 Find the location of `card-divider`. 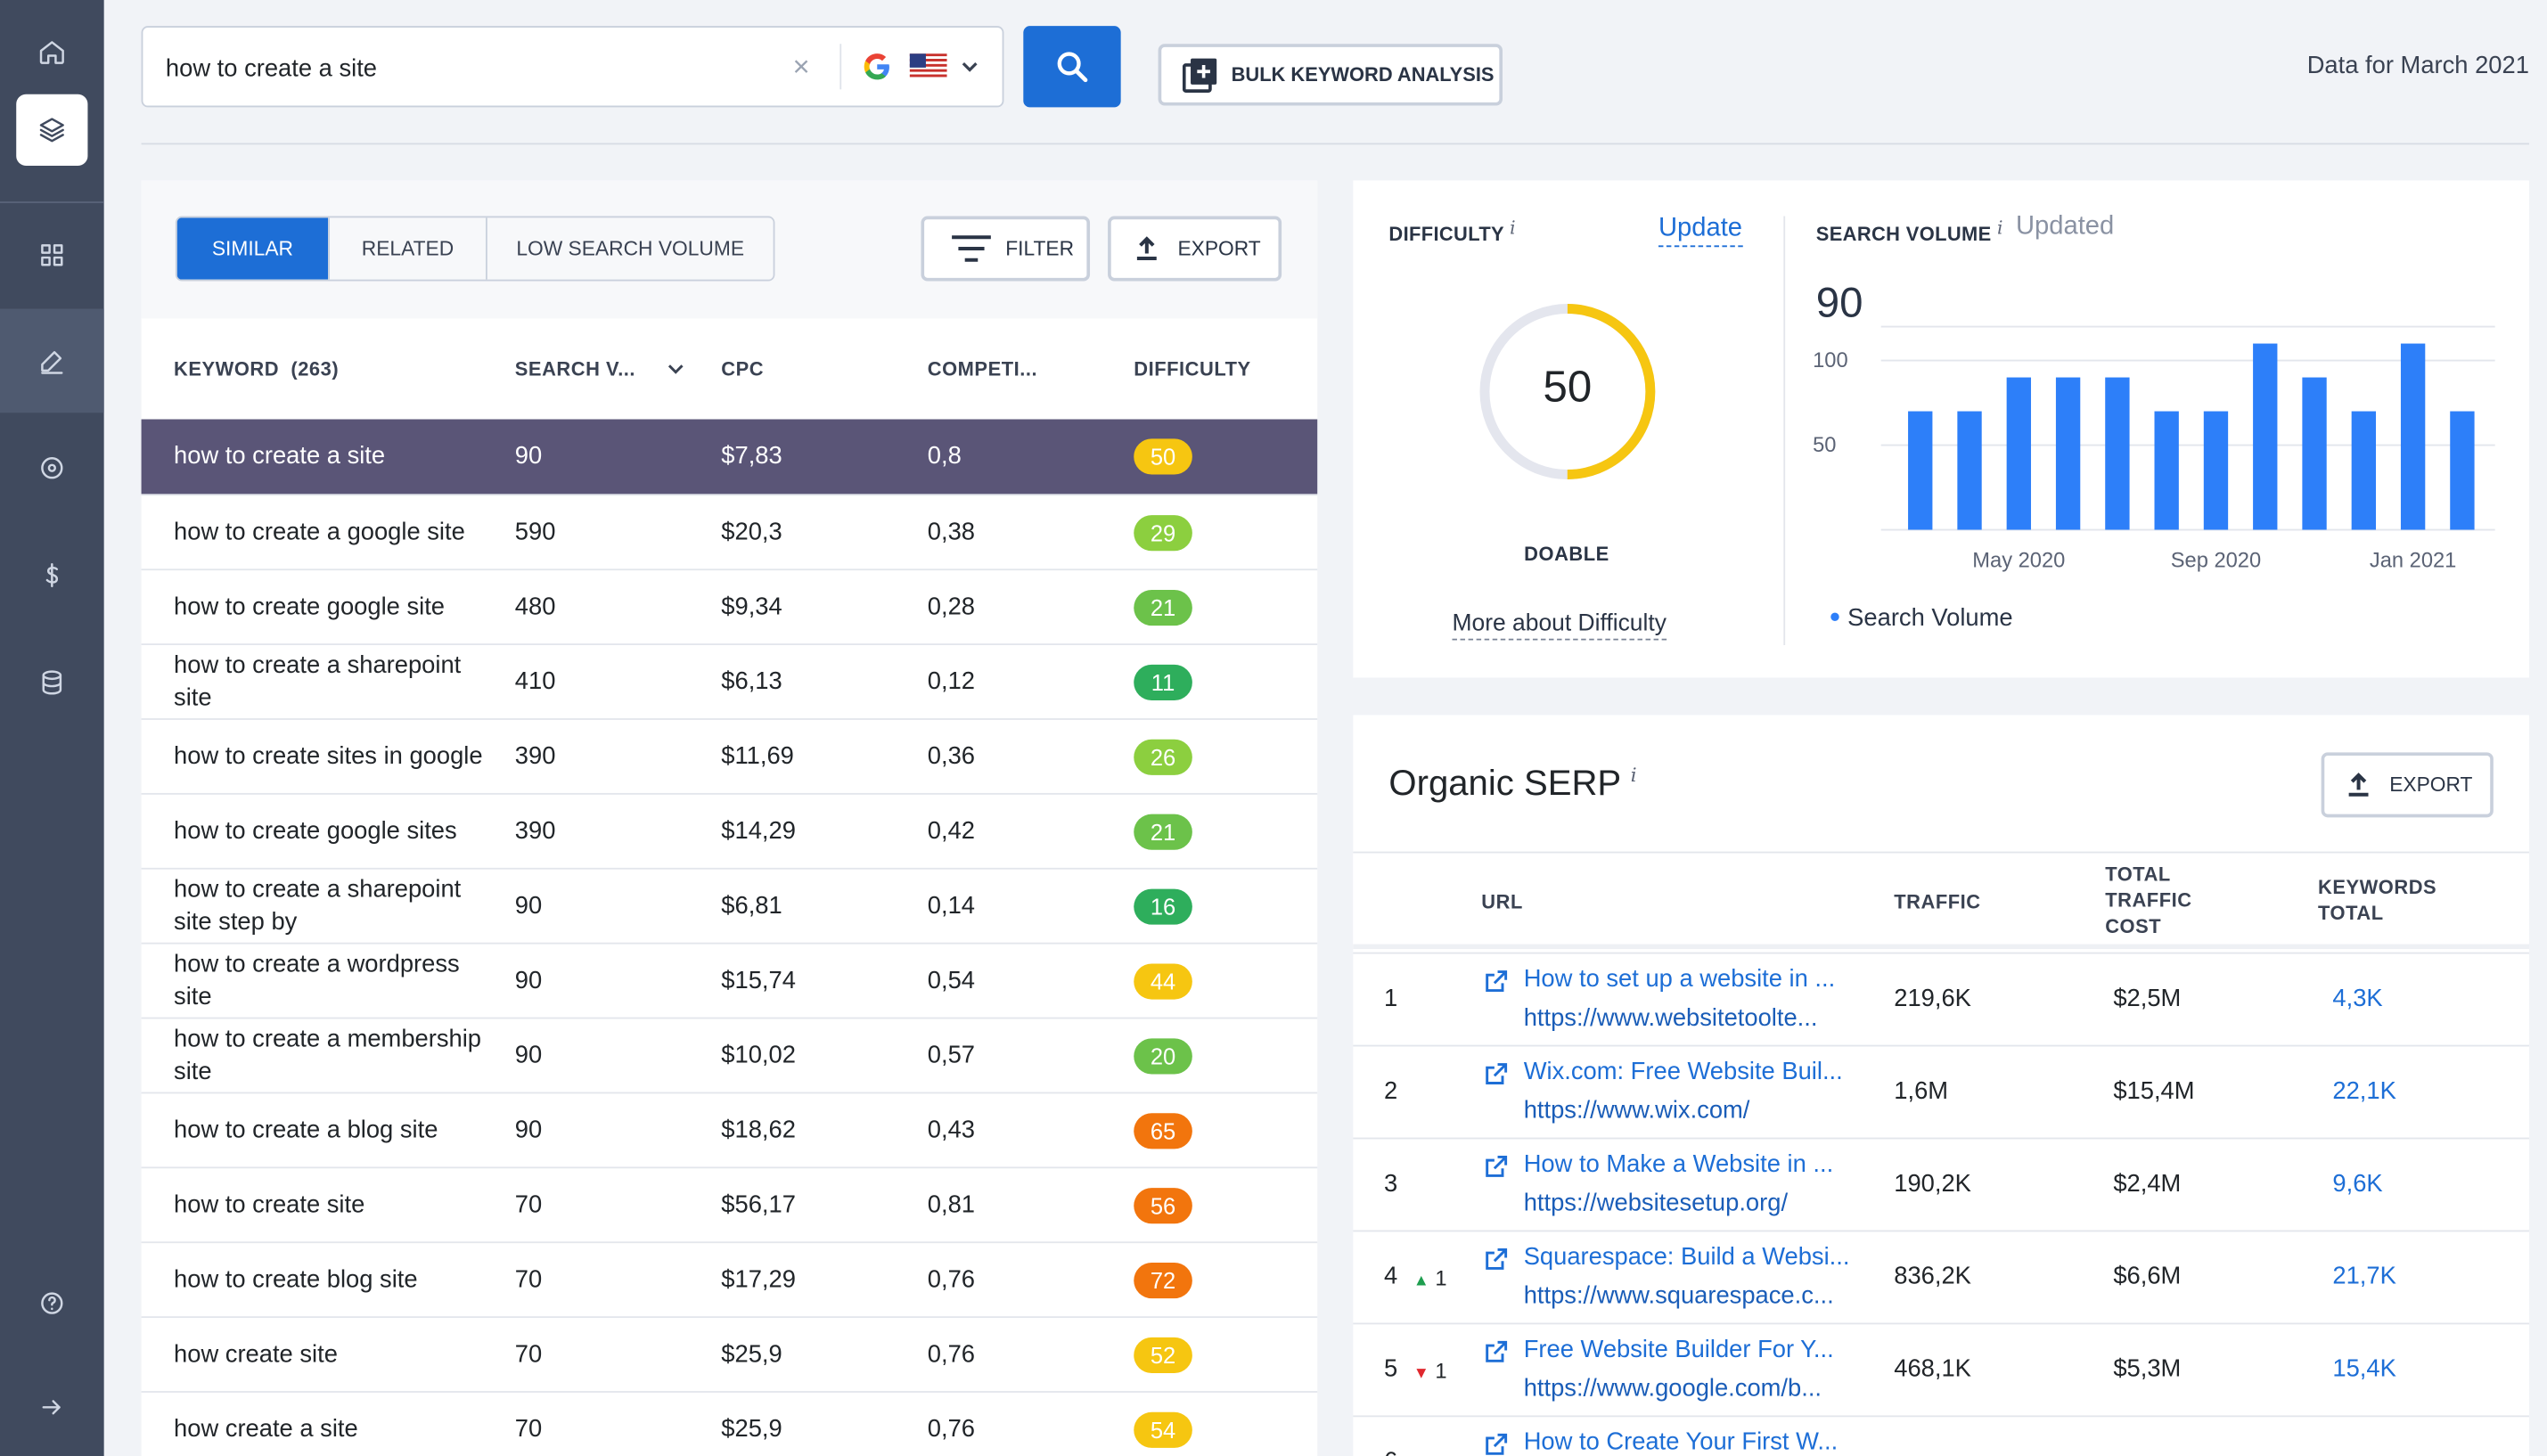

card-divider is located at coordinates (1785, 431).